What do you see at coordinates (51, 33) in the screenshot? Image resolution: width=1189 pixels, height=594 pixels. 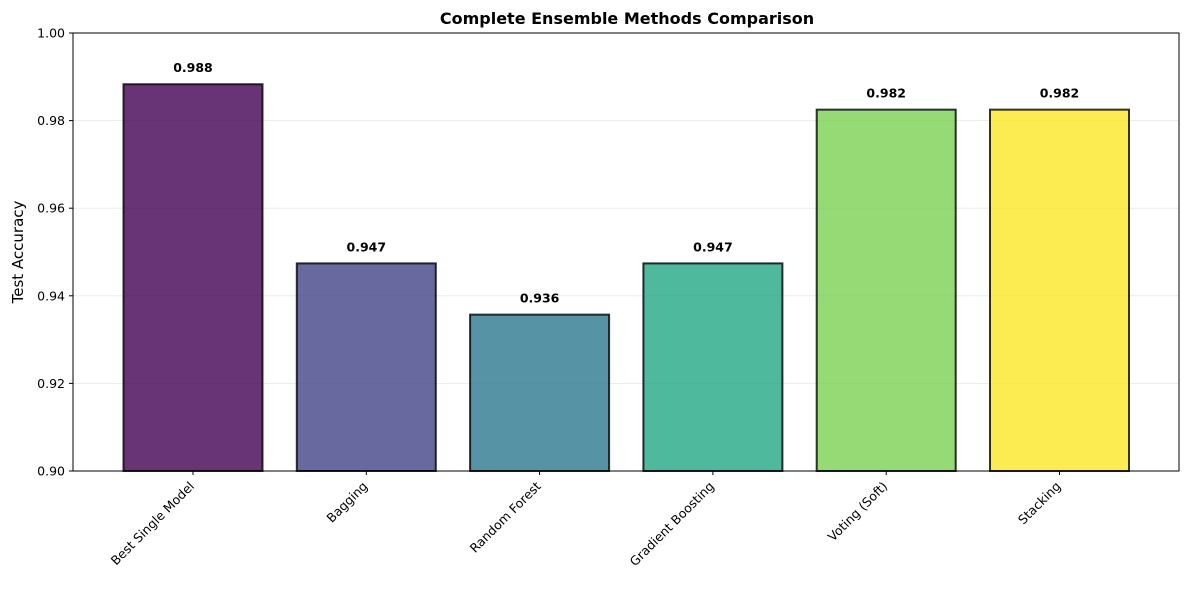 I see `y-tick-label: 1.00` at bounding box center [51, 33].